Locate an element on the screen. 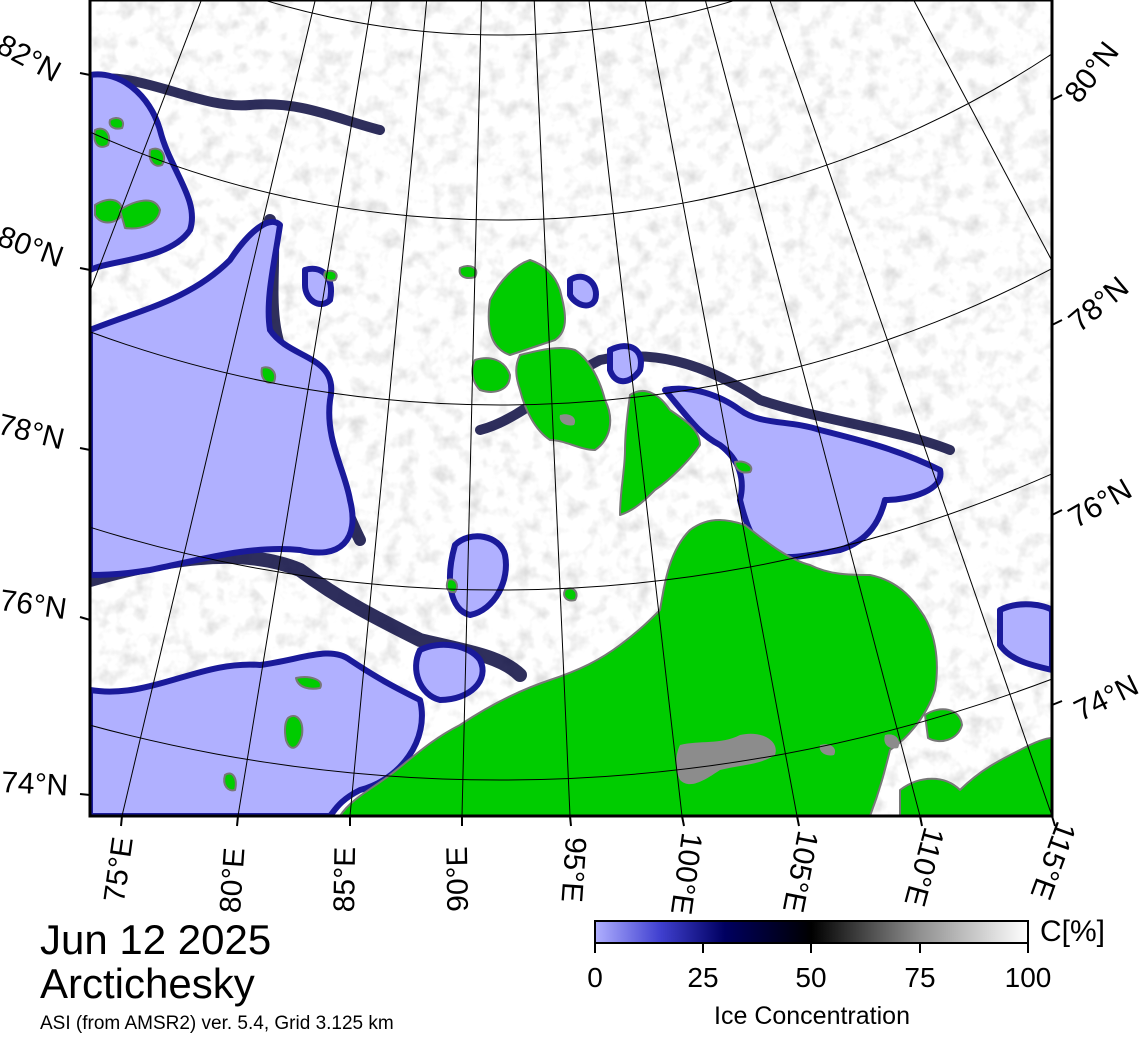 The height and width of the screenshot is (1037, 1140). colorbar-tick-label: 75 is located at coordinates (920, 977).